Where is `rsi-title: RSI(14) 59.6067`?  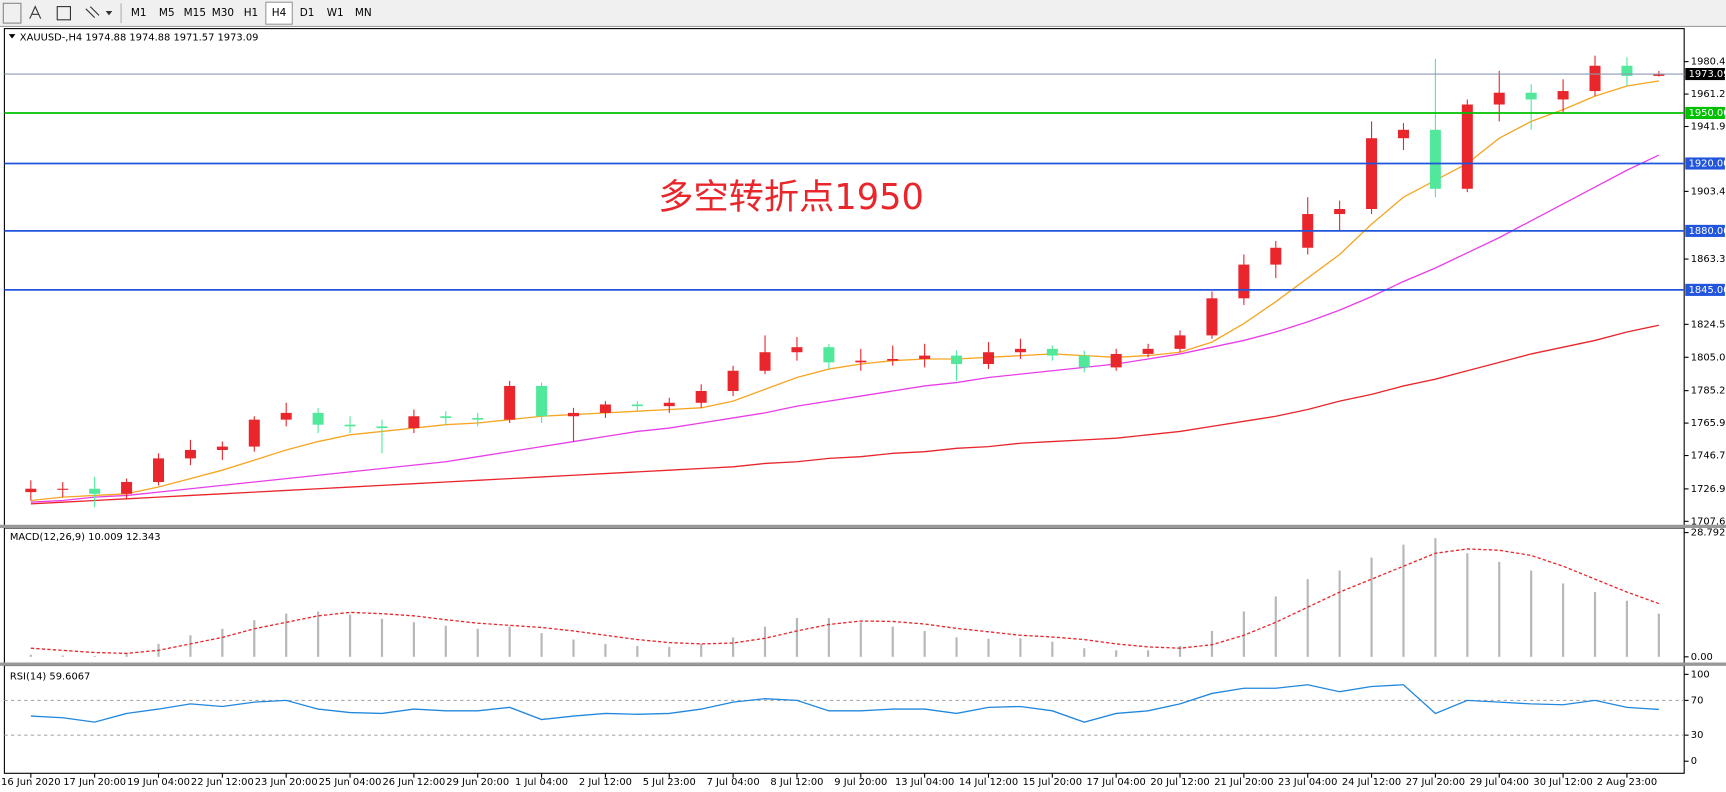
rsi-title: RSI(14) 59.6067 is located at coordinates (50, 677).